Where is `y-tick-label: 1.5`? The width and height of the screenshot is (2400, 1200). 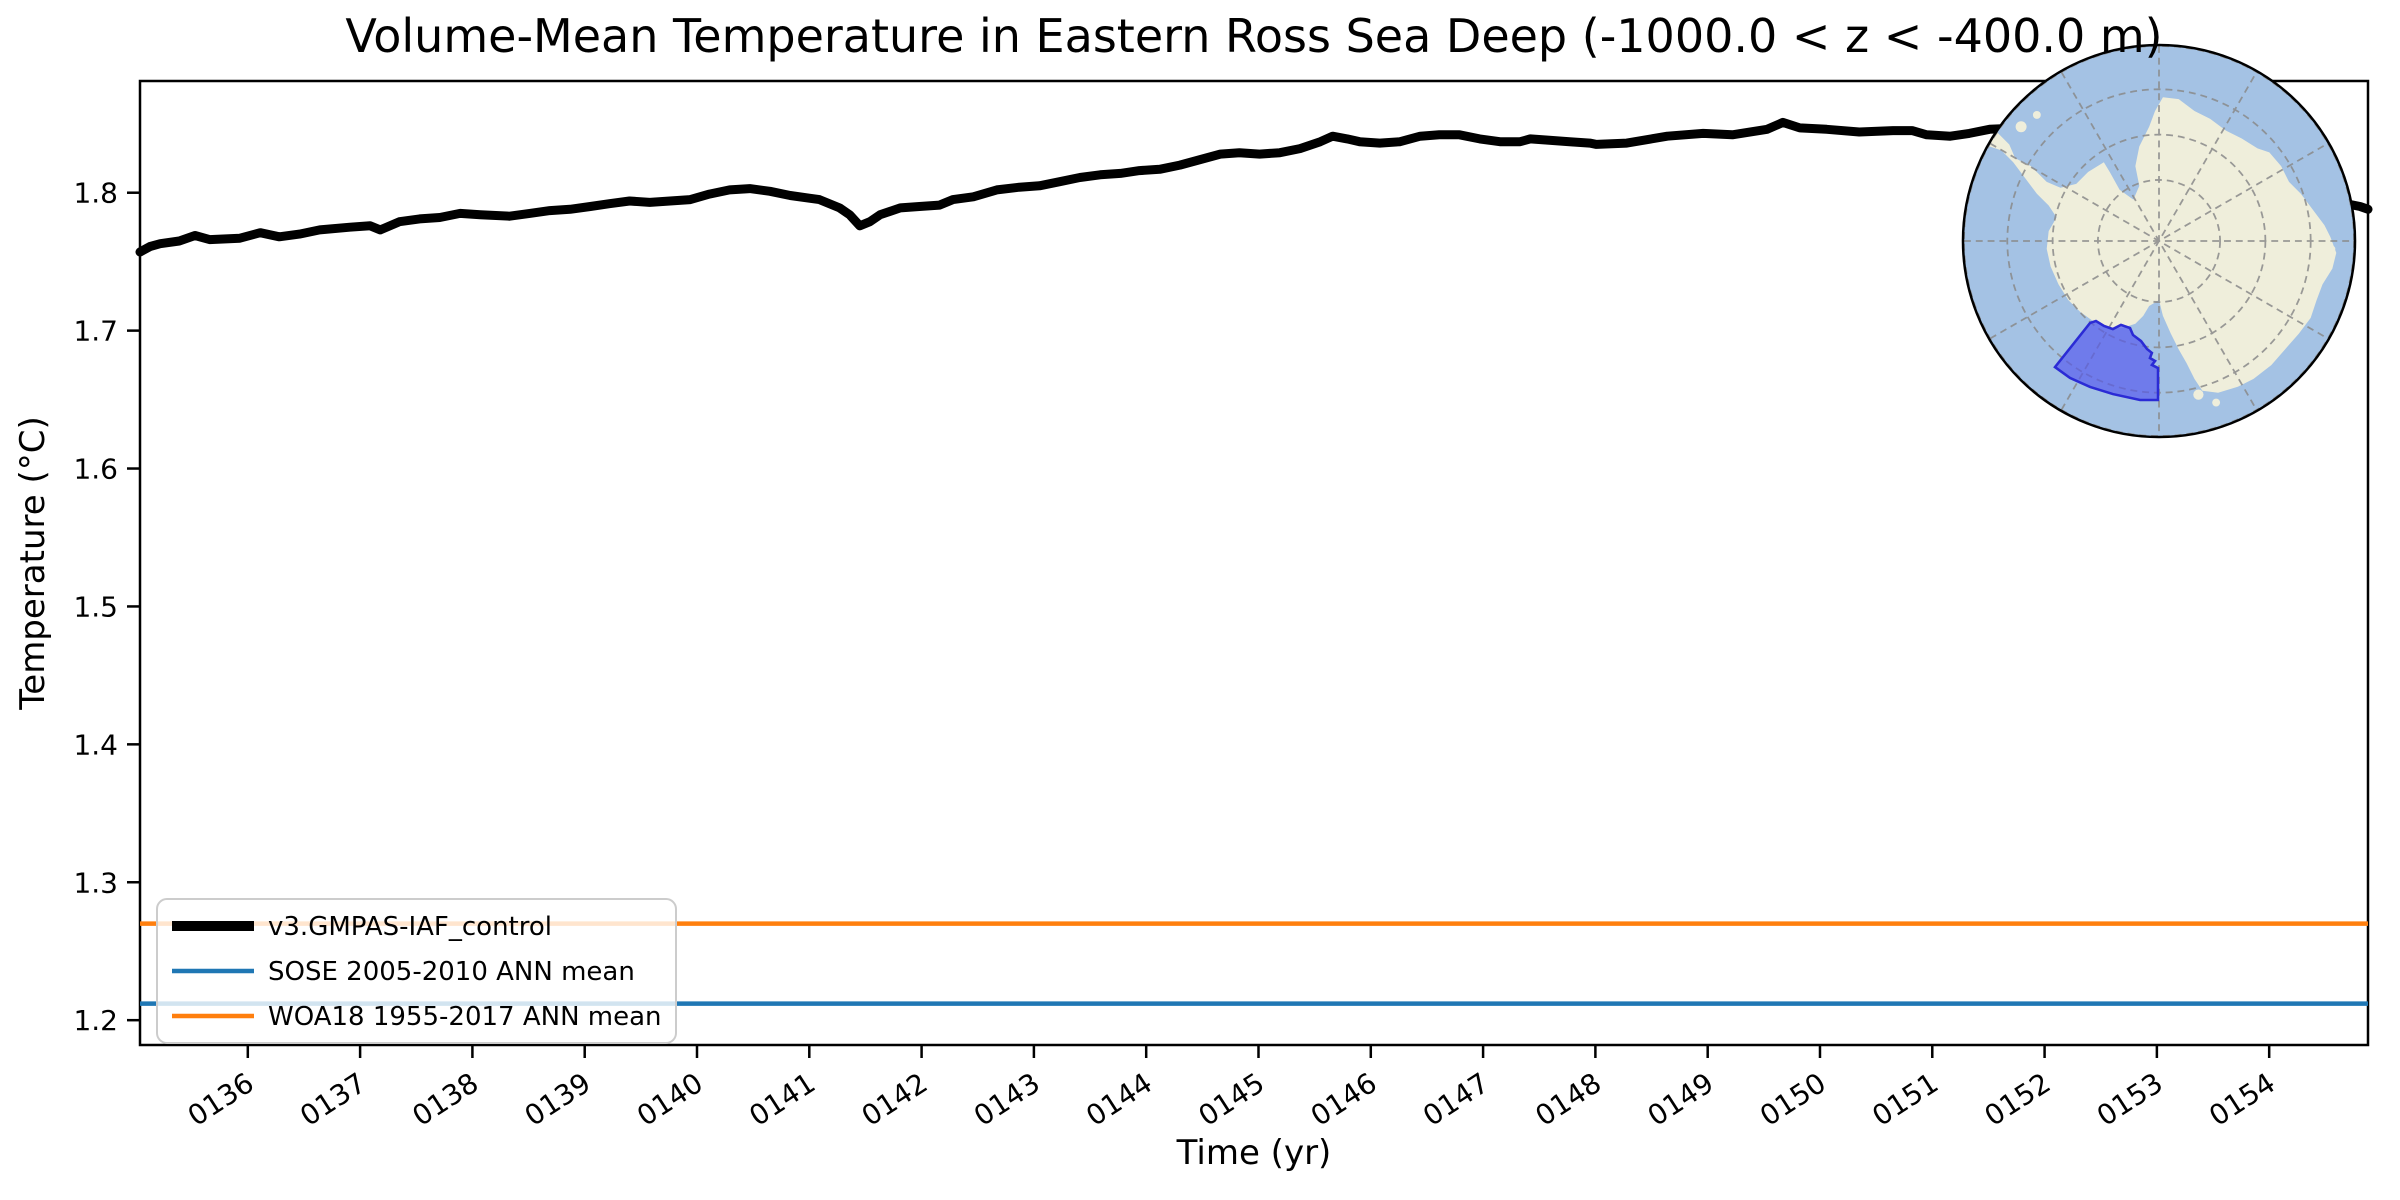 y-tick-label: 1.5 is located at coordinates (95, 606).